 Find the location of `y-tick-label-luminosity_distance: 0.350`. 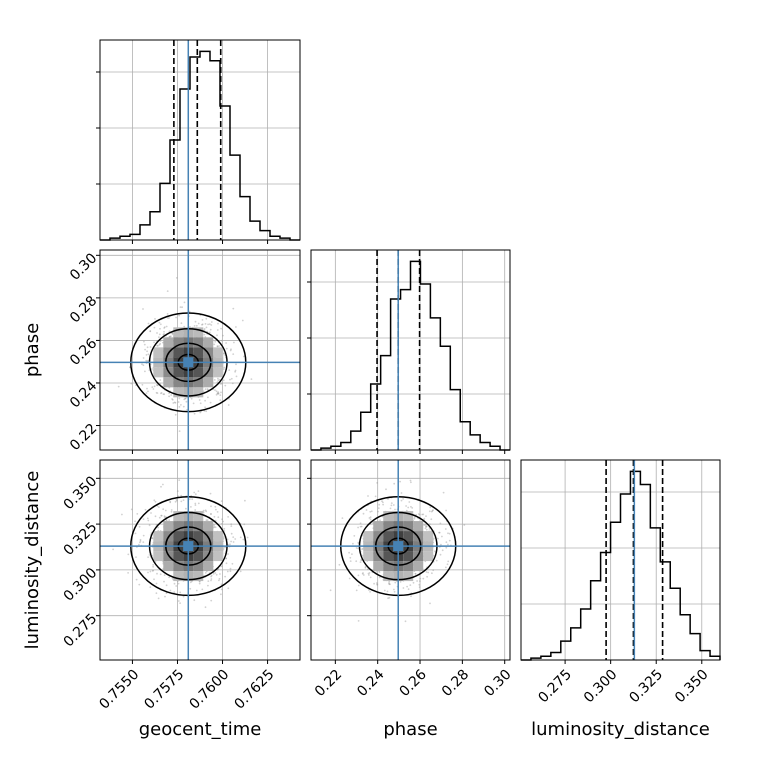

y-tick-label-luminosity_distance: 0.350 is located at coordinates (81, 493).